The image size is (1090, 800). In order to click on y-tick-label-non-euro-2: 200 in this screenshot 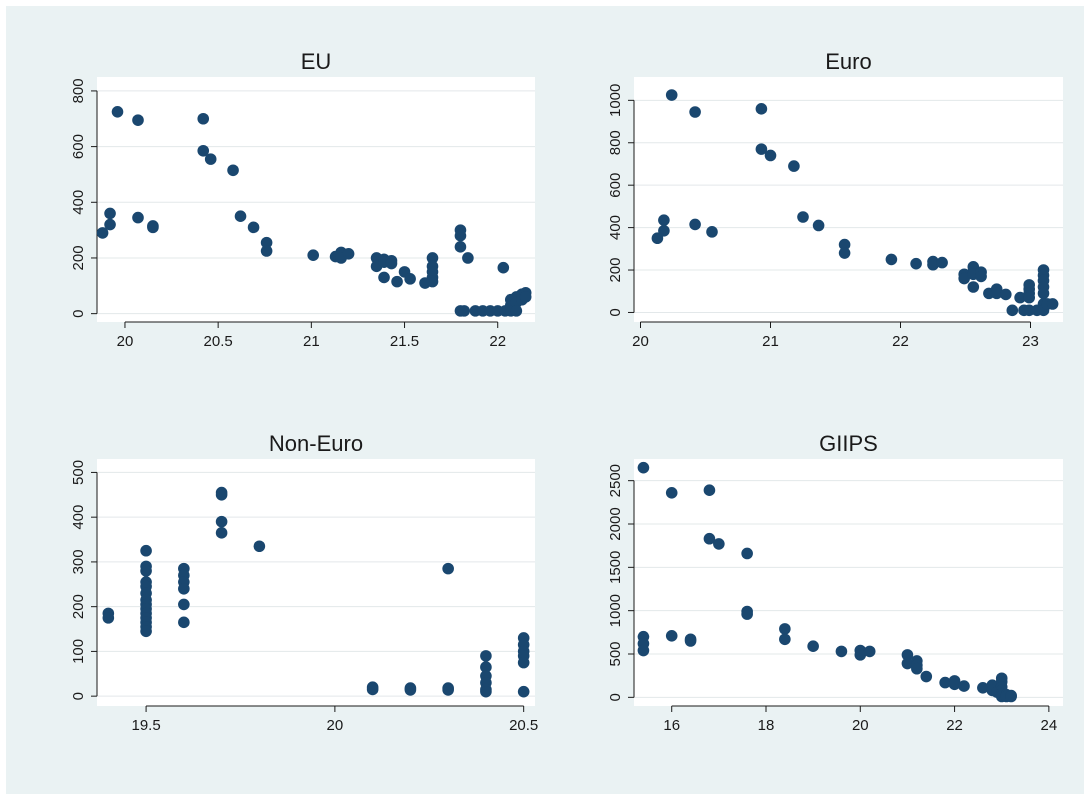, I will do `click(78, 606)`.